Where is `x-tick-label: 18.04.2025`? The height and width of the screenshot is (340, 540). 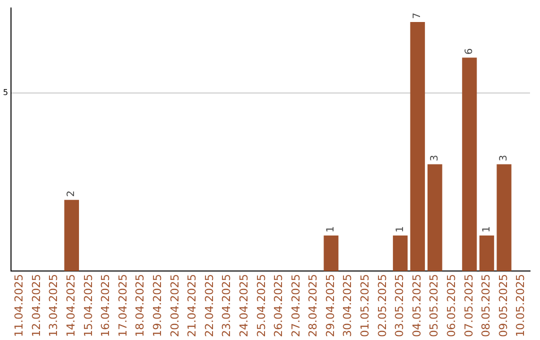
x-tick-label: 18.04.2025 is located at coordinates (140, 306).